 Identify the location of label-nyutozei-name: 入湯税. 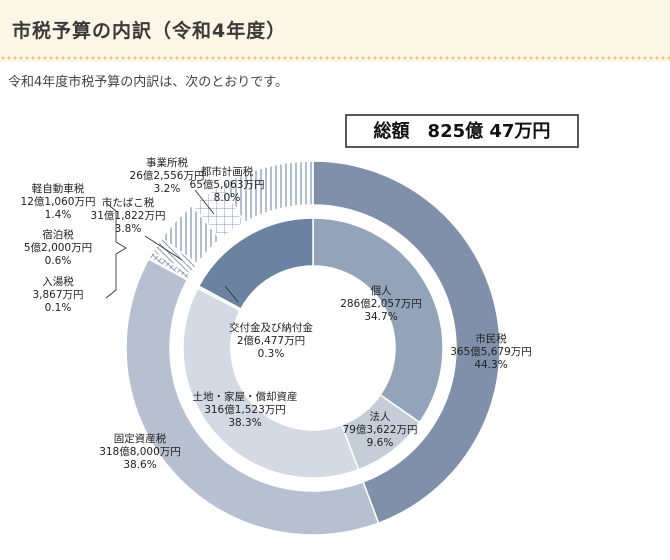
(58, 281).